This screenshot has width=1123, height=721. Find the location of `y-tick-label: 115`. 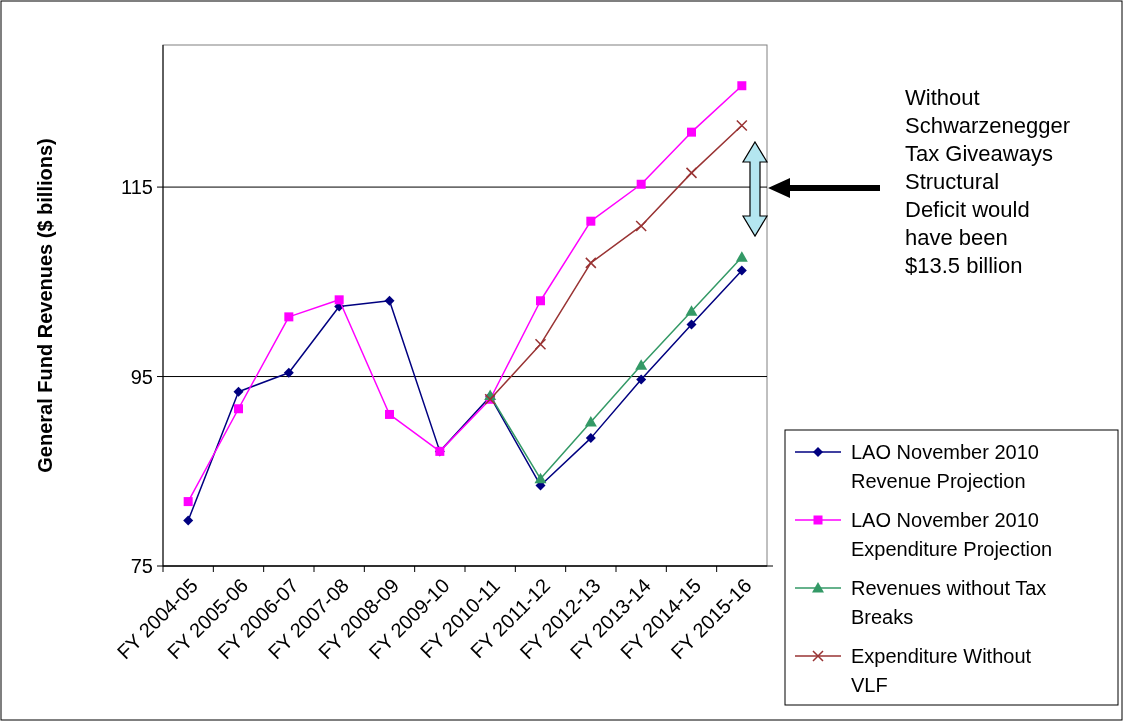

y-tick-label: 115 is located at coordinates (137, 187).